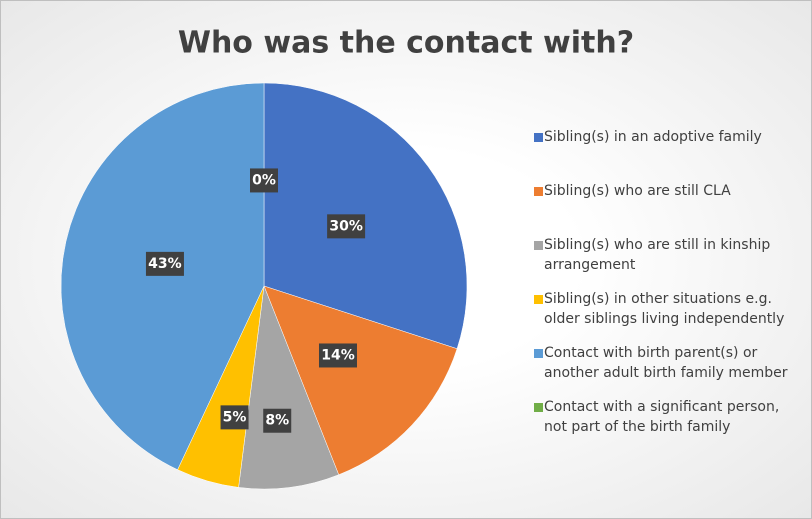 The image size is (812, 519). I want to click on data-label: 5%, so click(235, 417).